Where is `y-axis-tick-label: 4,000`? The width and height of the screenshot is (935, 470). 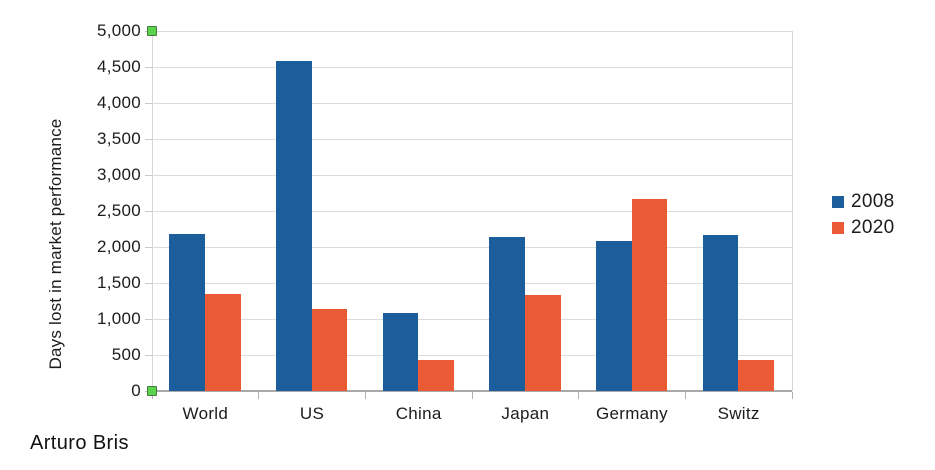 y-axis-tick-label: 4,000 is located at coordinates (118, 102).